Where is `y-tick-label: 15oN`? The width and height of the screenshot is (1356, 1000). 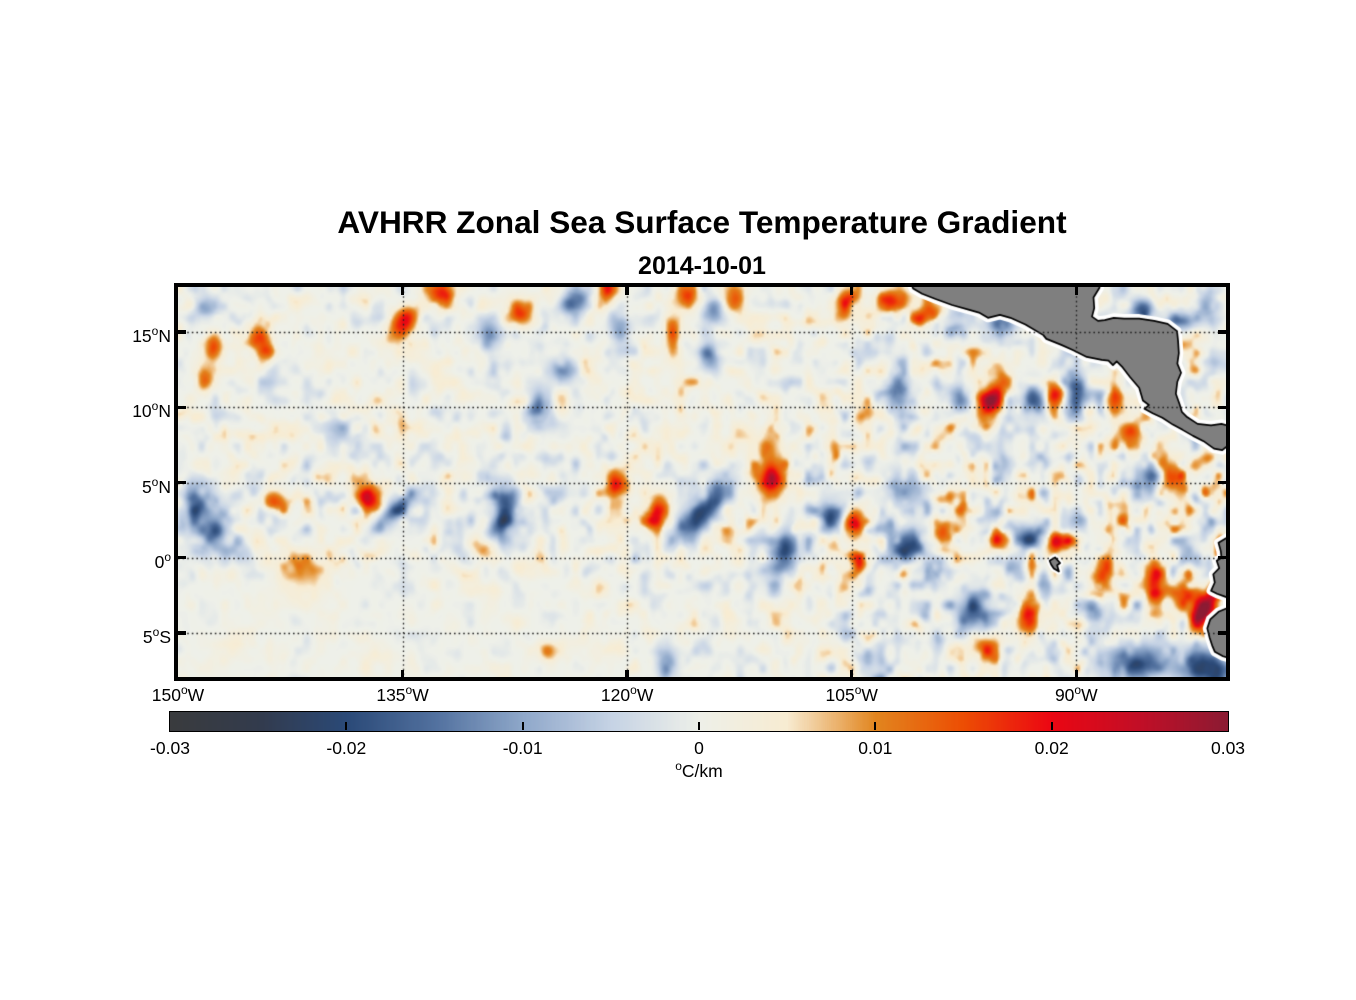
y-tick-label: 15oN is located at coordinates (111, 336).